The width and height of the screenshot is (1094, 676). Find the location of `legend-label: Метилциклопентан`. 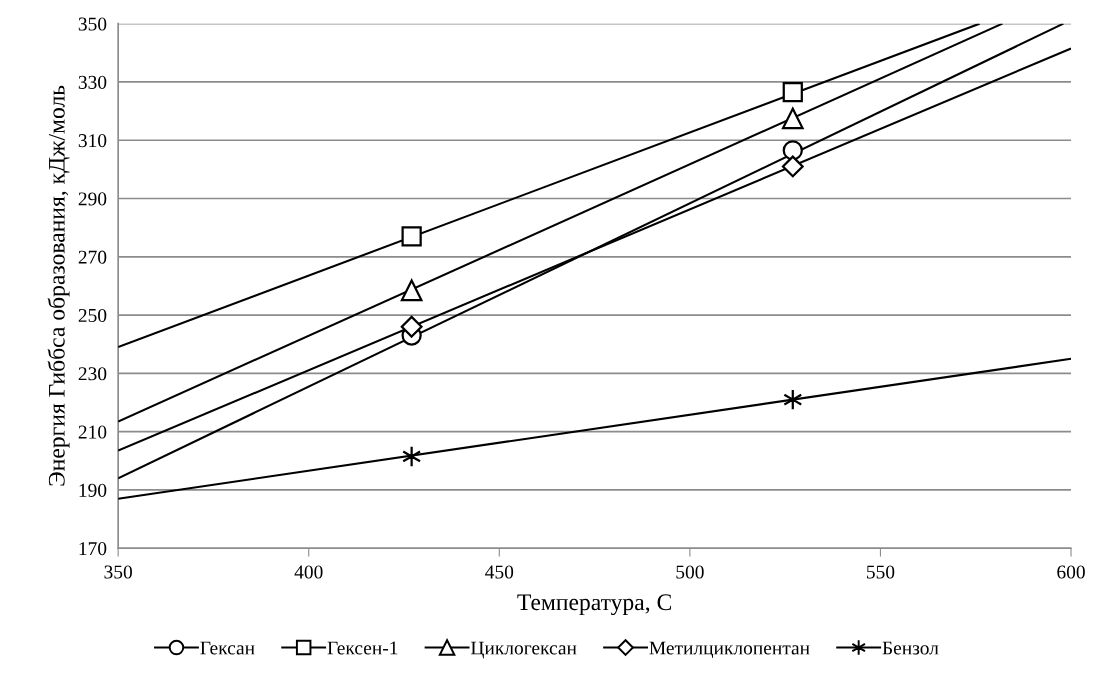

legend-label: Метилциклопентан is located at coordinates (729, 650).